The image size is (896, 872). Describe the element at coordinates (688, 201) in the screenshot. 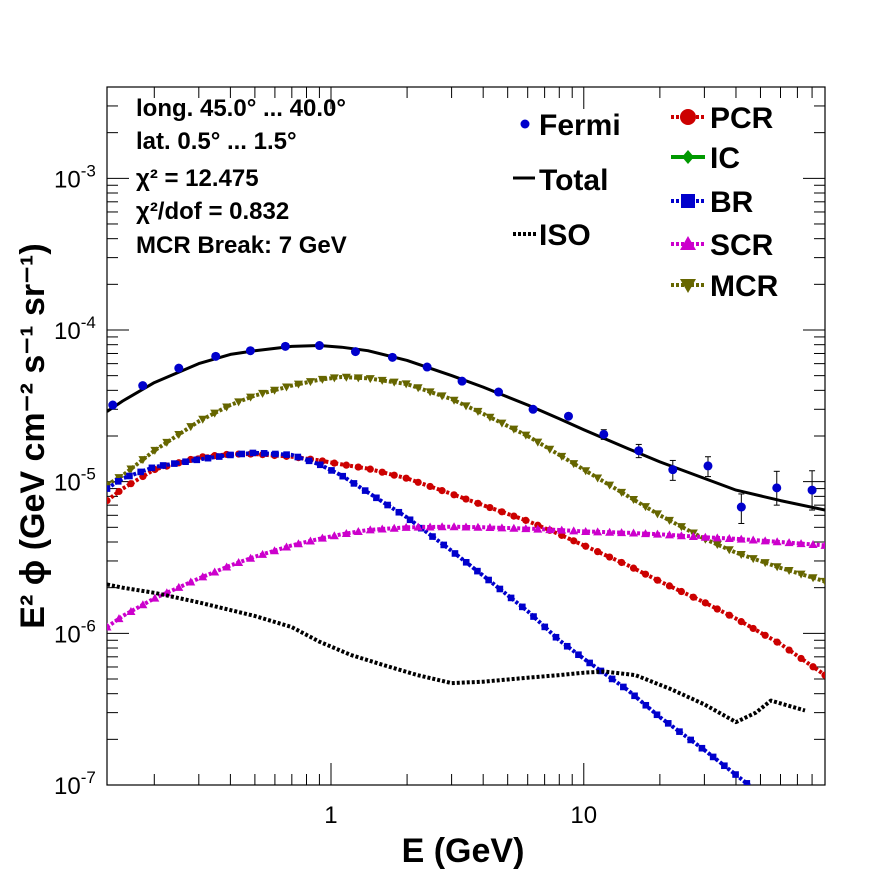

I see `legend-marker-br` at that location.